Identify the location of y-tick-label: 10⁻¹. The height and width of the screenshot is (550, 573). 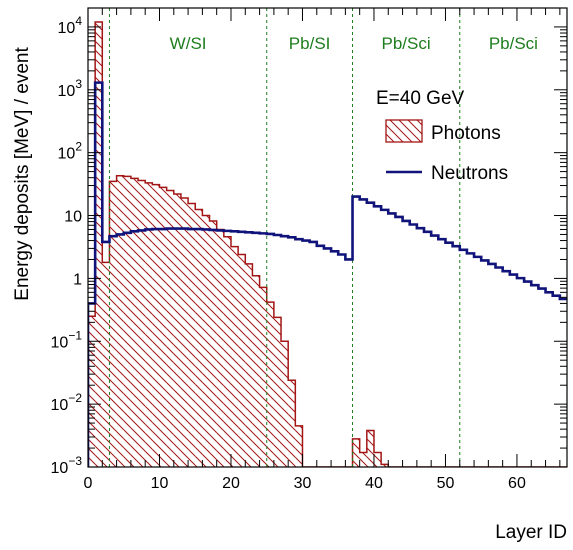
(67, 339).